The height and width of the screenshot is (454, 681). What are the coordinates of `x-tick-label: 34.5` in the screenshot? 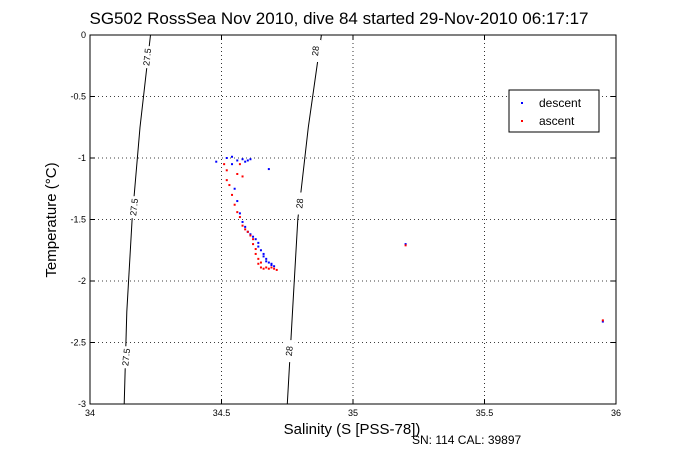 It's located at (222, 413).